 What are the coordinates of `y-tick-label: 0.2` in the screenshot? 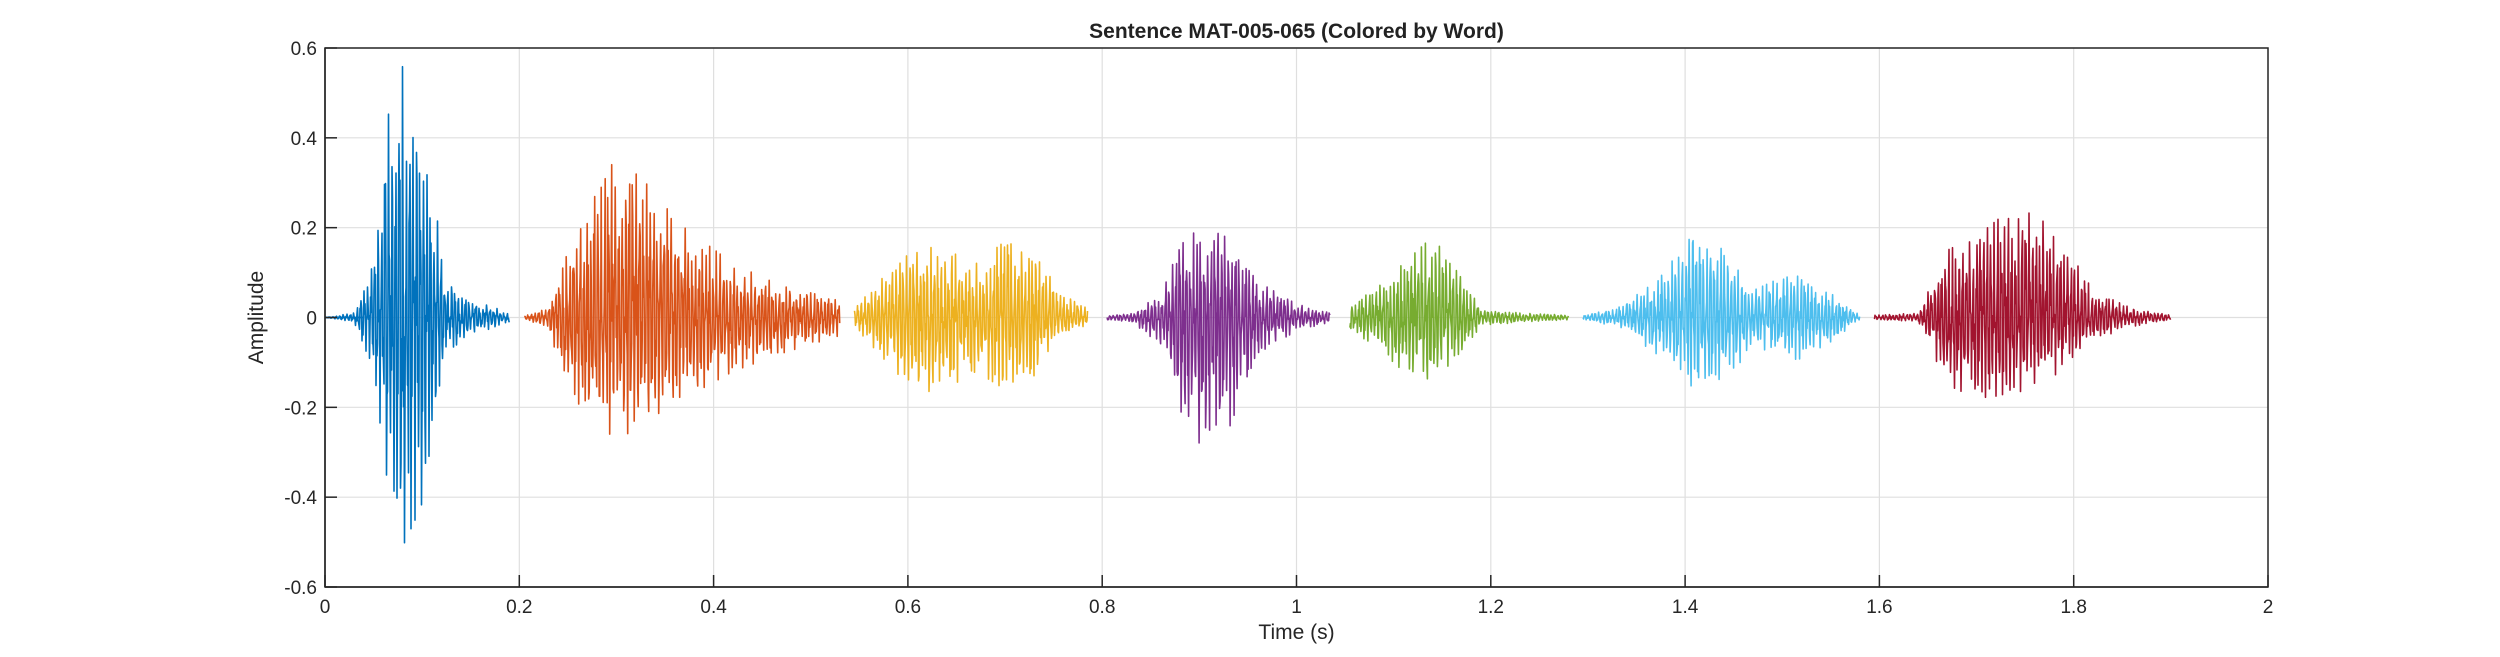 It's located at (304, 229).